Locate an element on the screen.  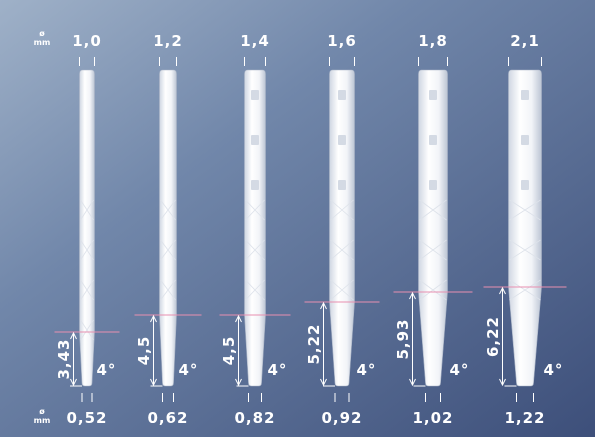
top-diameter: 1,2 is located at coordinates (168, 41).